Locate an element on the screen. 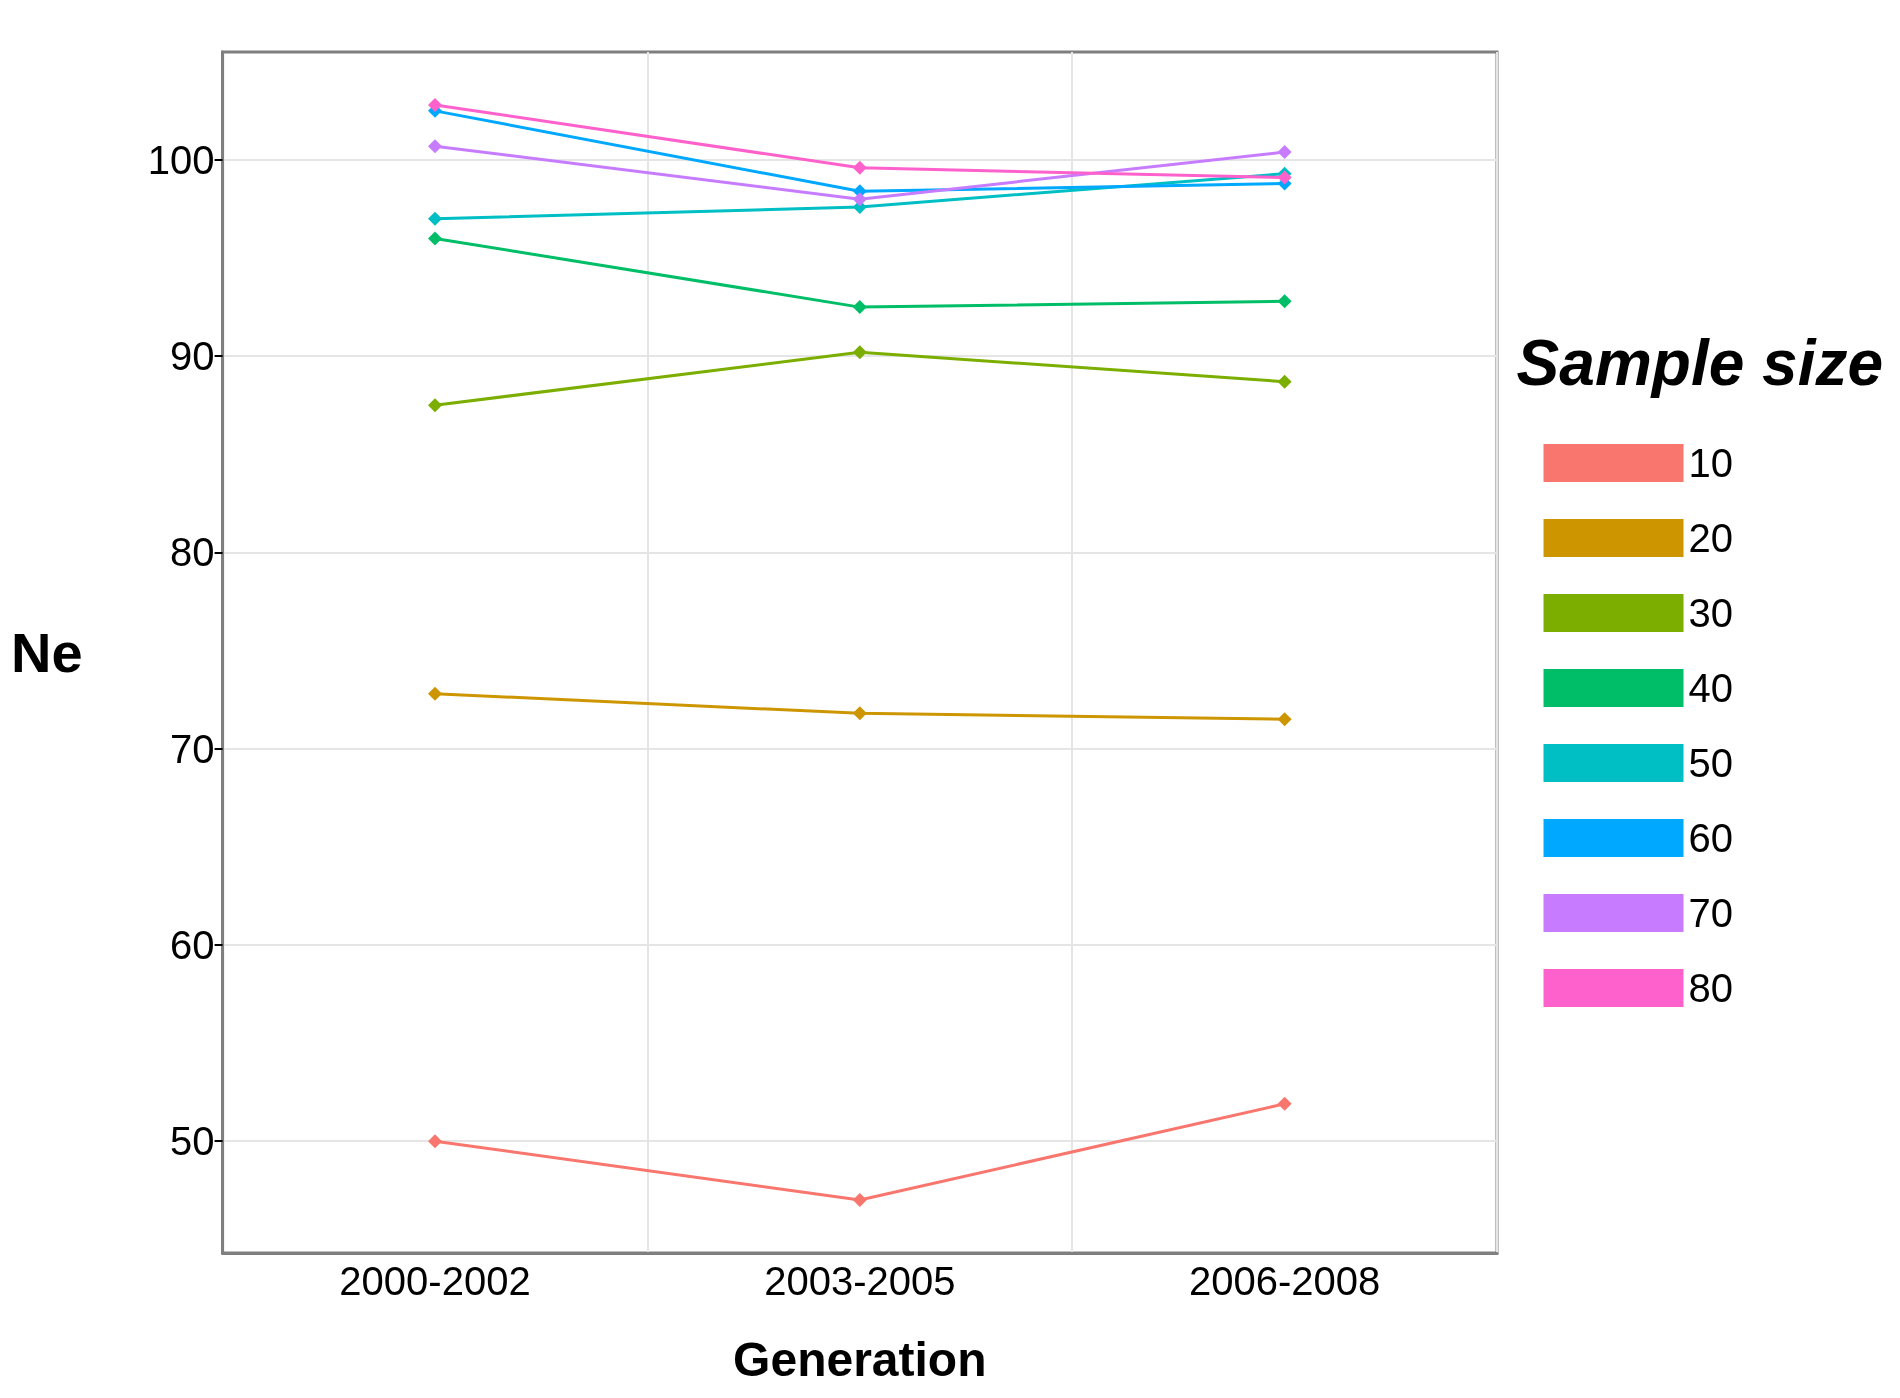  y-tick-label: 80 is located at coordinates (192, 552).